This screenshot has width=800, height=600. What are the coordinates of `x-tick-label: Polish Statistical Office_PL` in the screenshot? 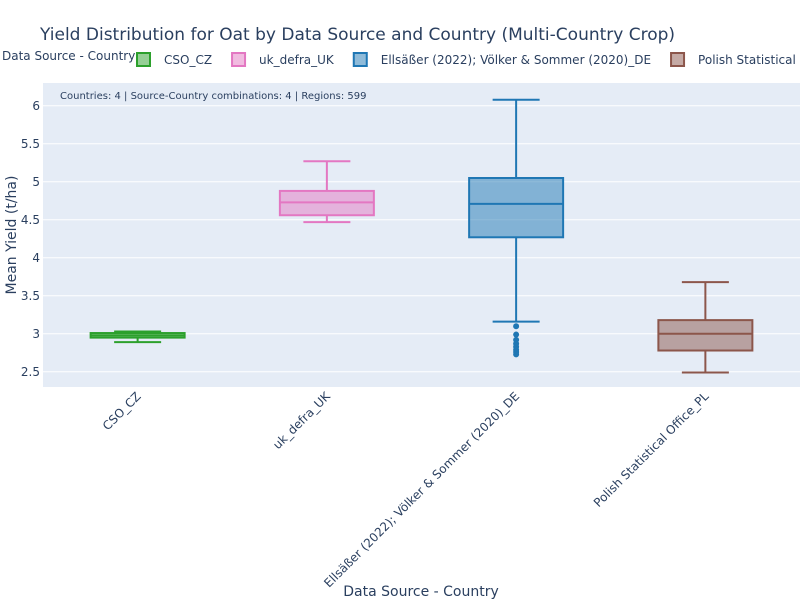 It's located at (651, 449).